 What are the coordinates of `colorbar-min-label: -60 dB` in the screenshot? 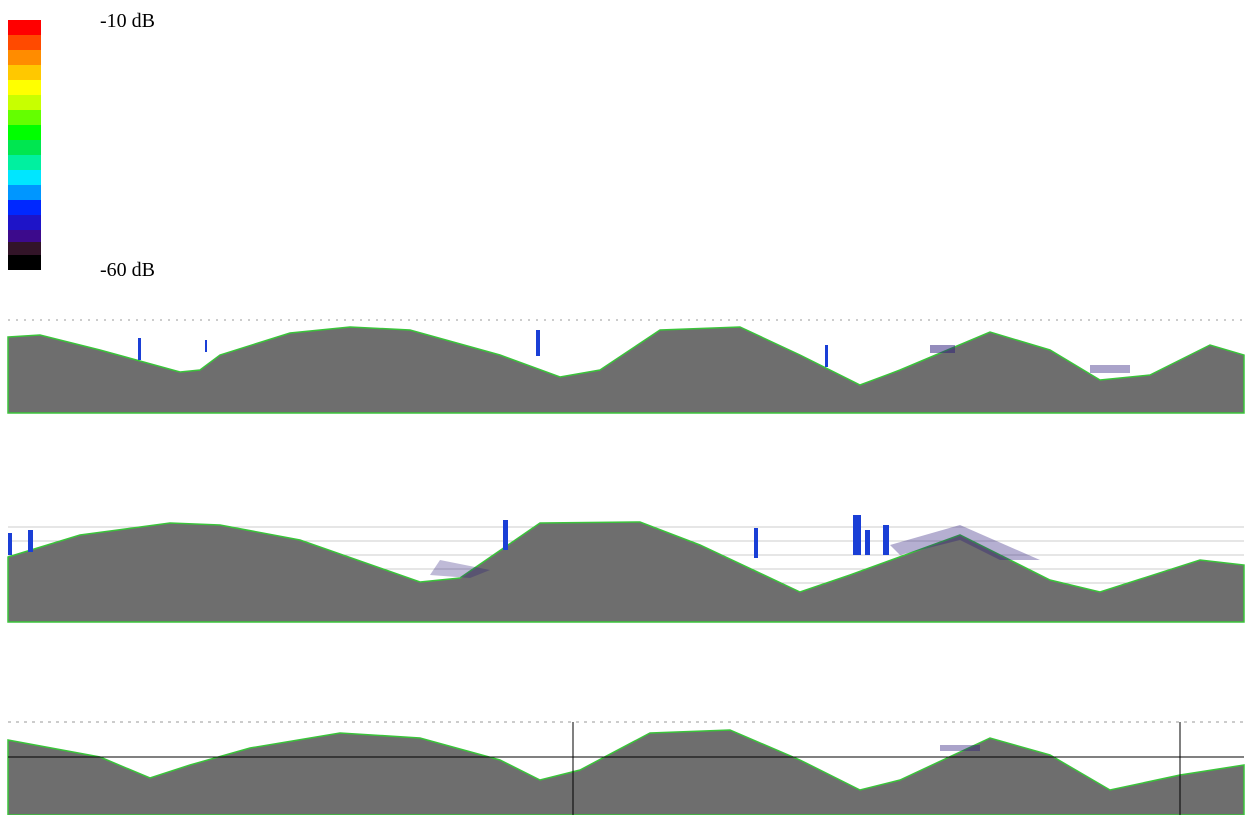 It's located at (127, 270).